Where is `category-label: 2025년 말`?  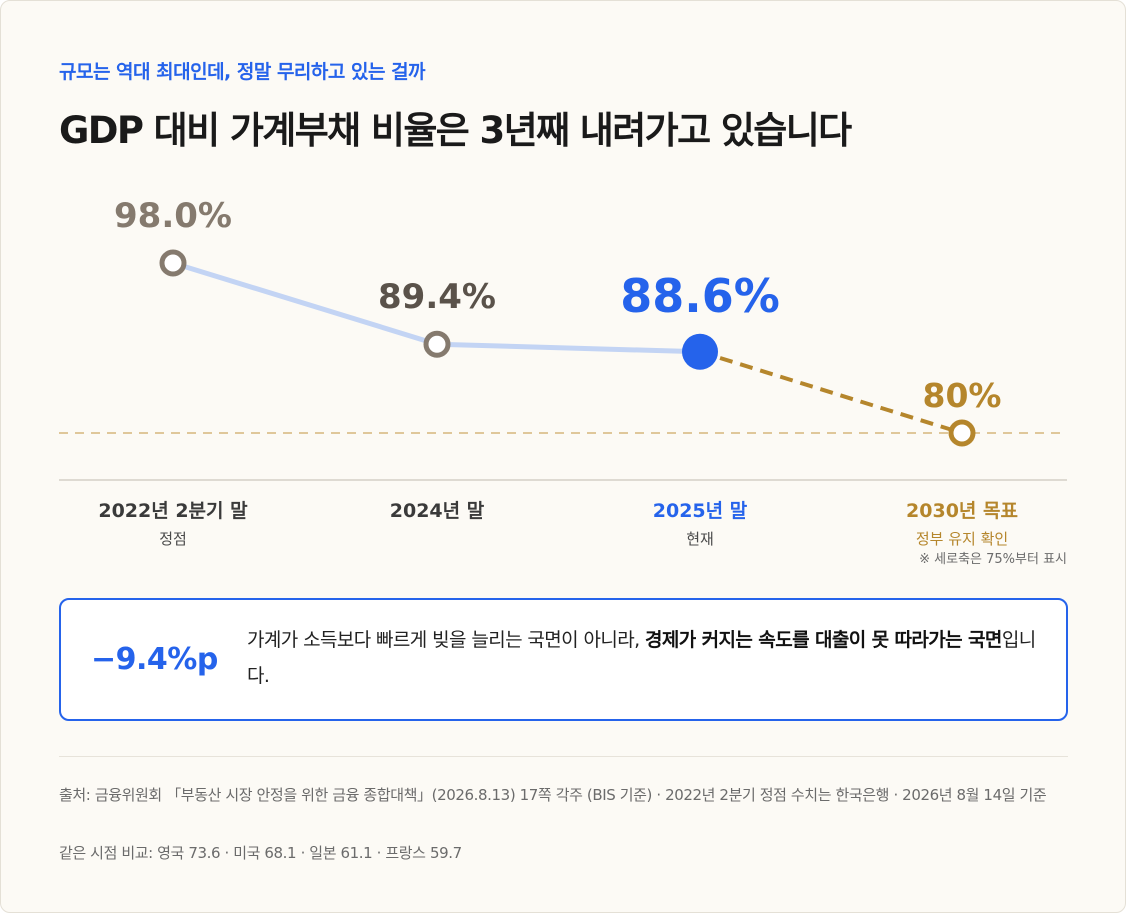 category-label: 2025년 말 is located at coordinates (700, 511).